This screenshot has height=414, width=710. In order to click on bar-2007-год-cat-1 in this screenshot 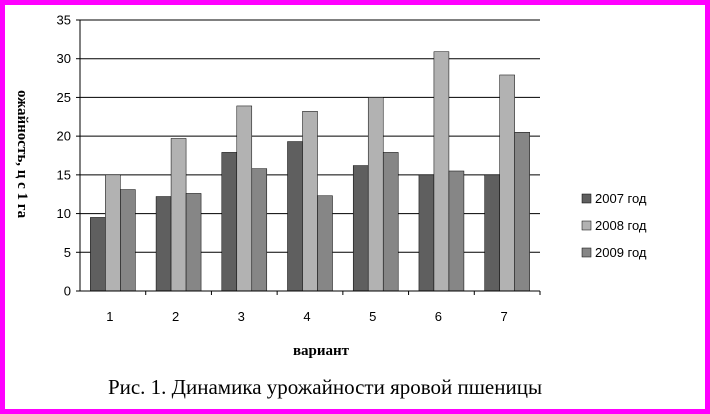, I will do `click(98, 254)`.